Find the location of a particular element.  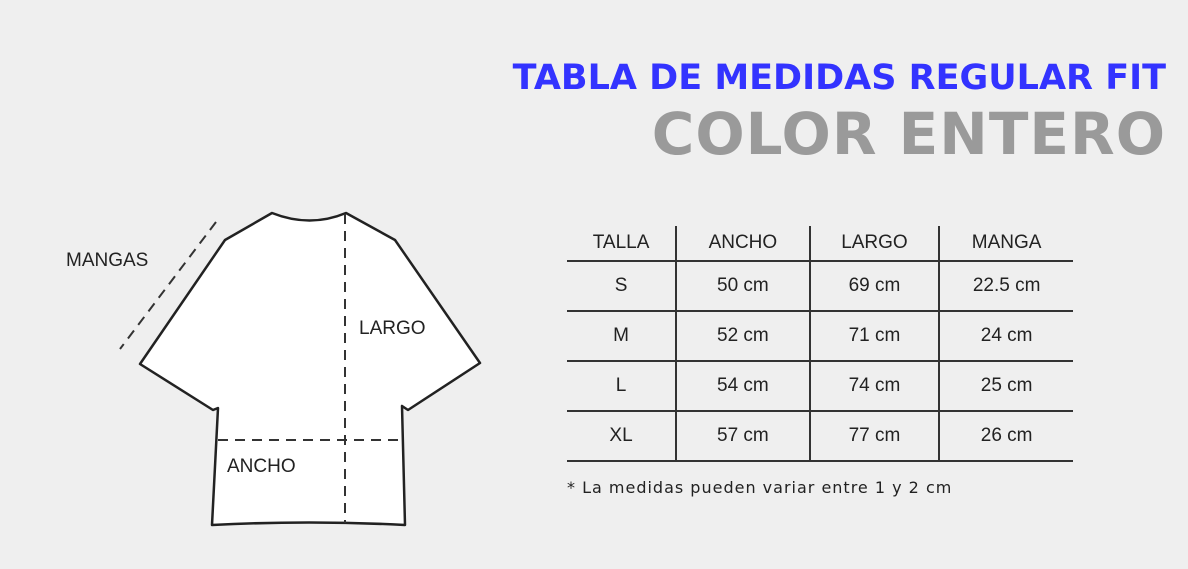

cell-ancho: 50 cm is located at coordinates (742, 286).